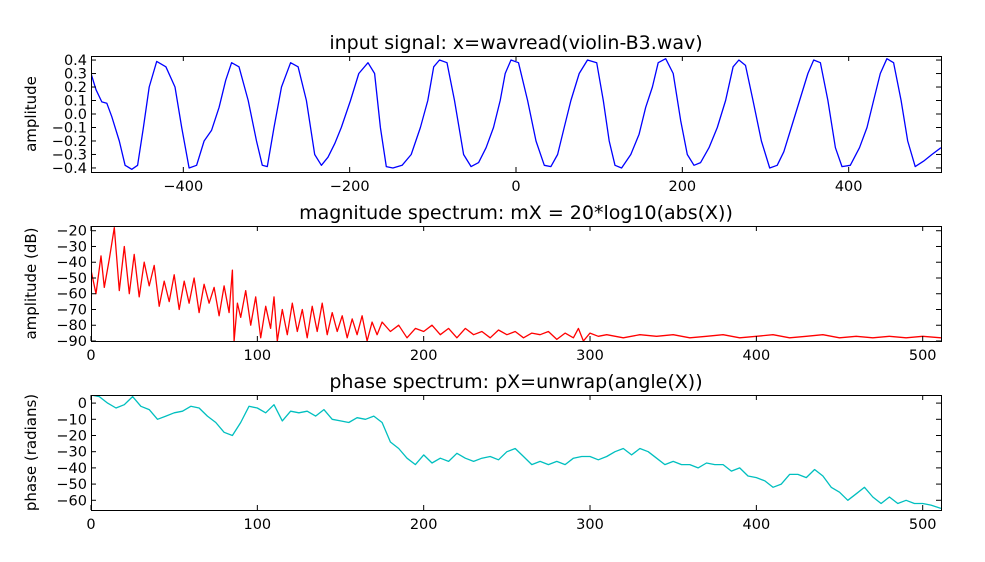 The height and width of the screenshot is (562, 985). I want to click on magnitude-spectrum-ytick-label: −70, so click(71, 310).